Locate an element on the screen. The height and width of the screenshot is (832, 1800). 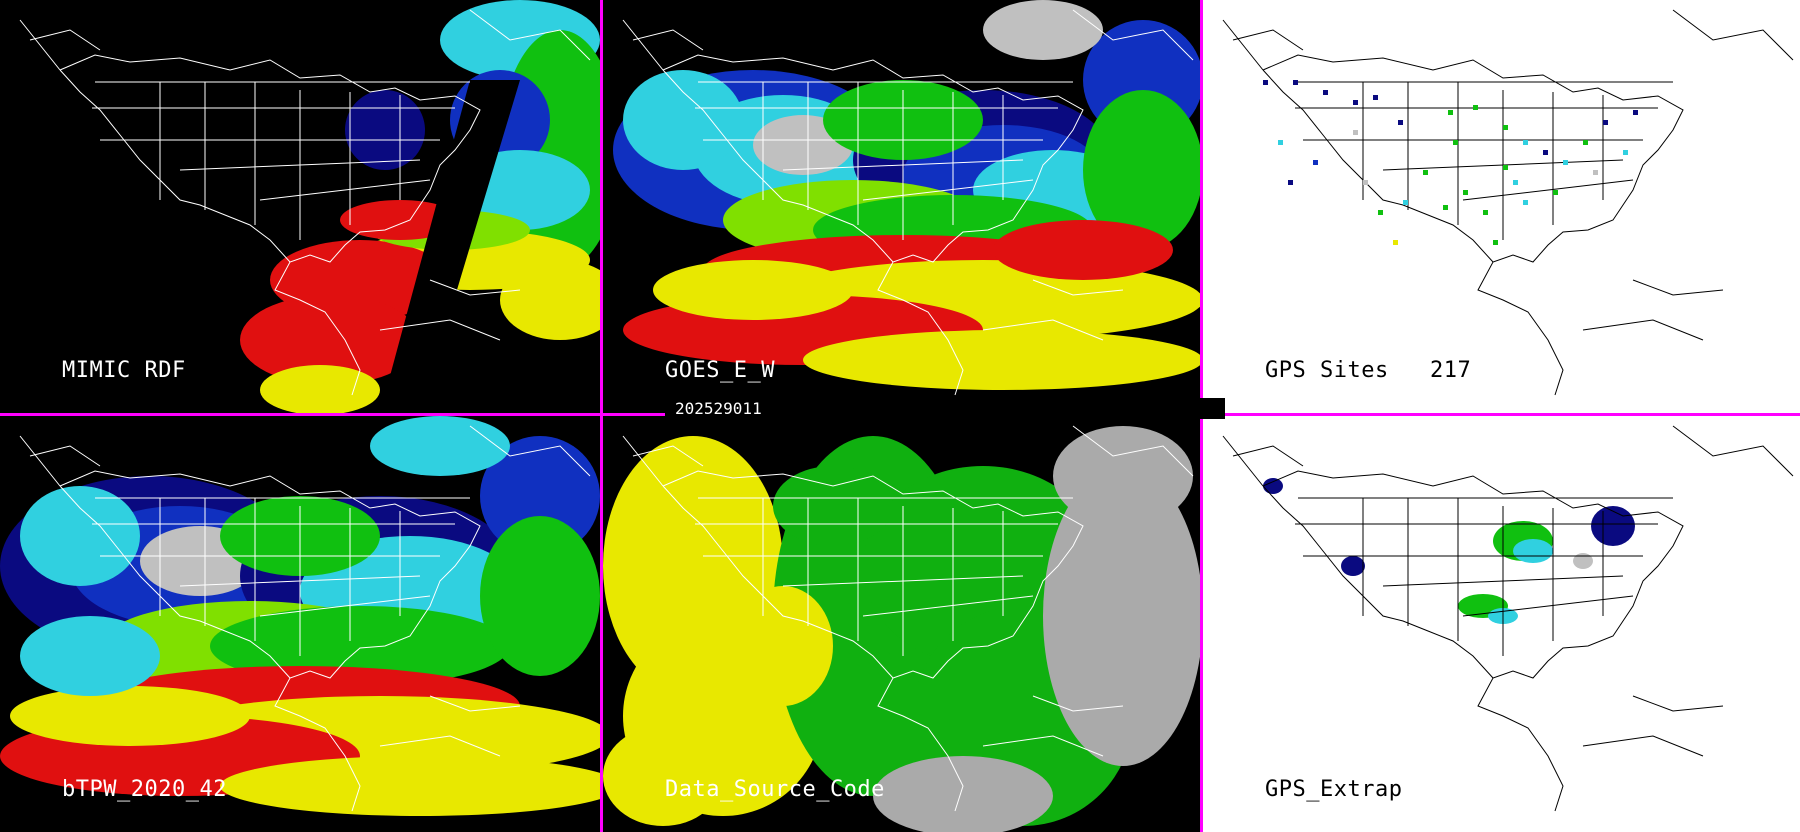
panel-label: GOES_E_W is located at coordinates (720, 370).